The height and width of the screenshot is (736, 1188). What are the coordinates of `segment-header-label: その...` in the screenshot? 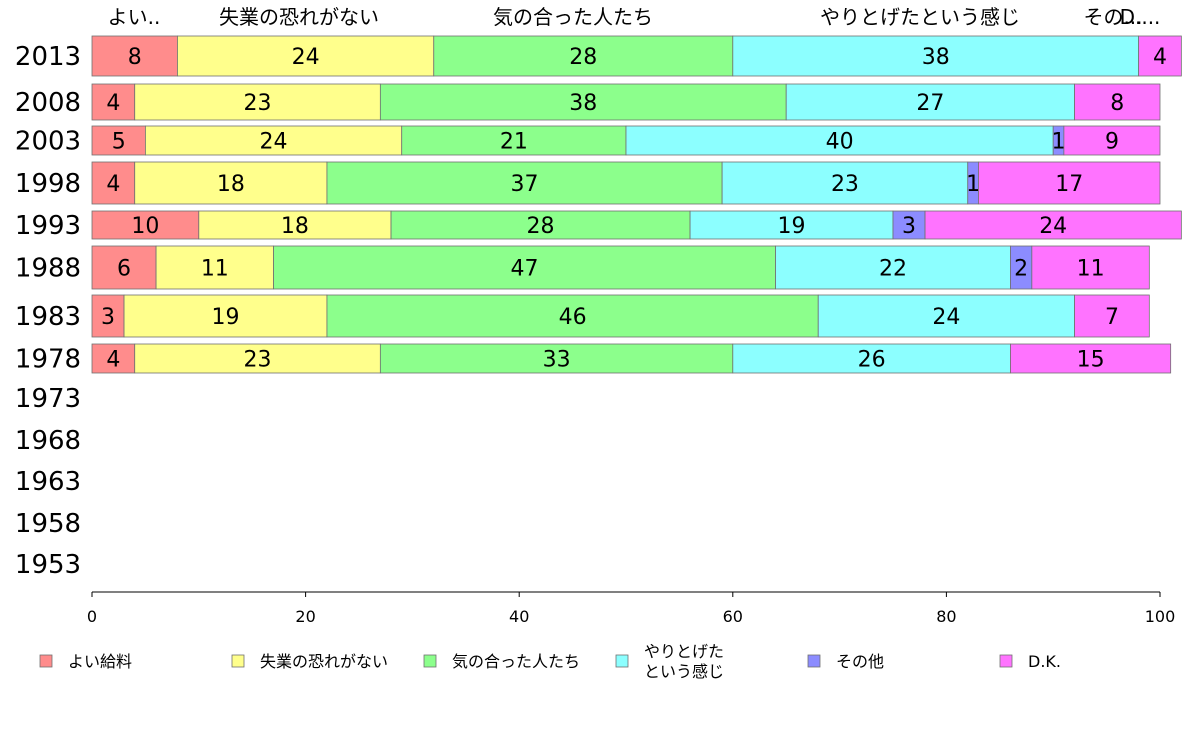 It's located at (1112, 17).